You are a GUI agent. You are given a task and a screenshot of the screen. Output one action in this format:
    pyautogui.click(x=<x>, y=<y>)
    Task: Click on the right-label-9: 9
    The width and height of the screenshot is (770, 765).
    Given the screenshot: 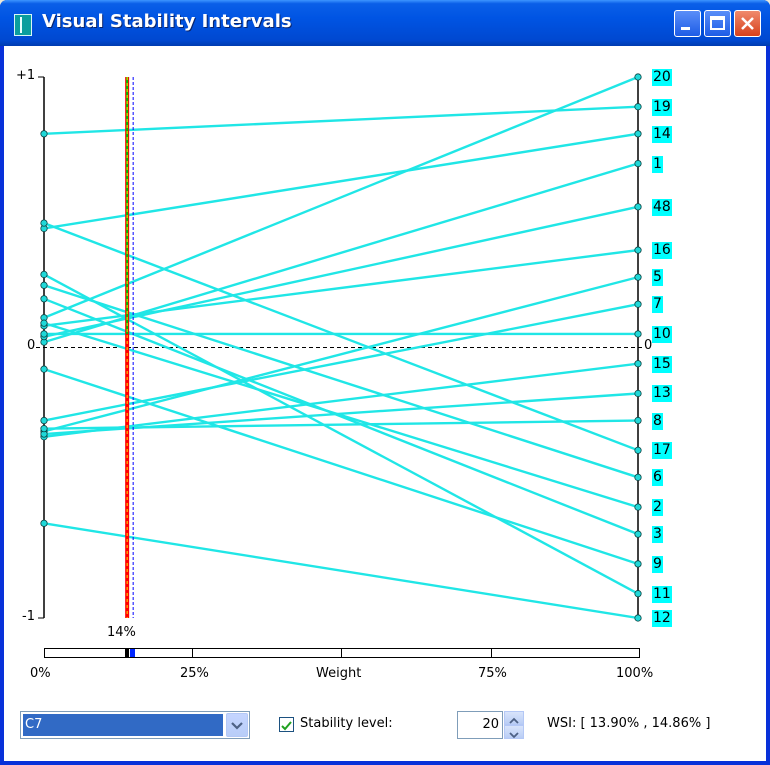 What is the action you would take?
    pyautogui.click(x=657, y=564)
    